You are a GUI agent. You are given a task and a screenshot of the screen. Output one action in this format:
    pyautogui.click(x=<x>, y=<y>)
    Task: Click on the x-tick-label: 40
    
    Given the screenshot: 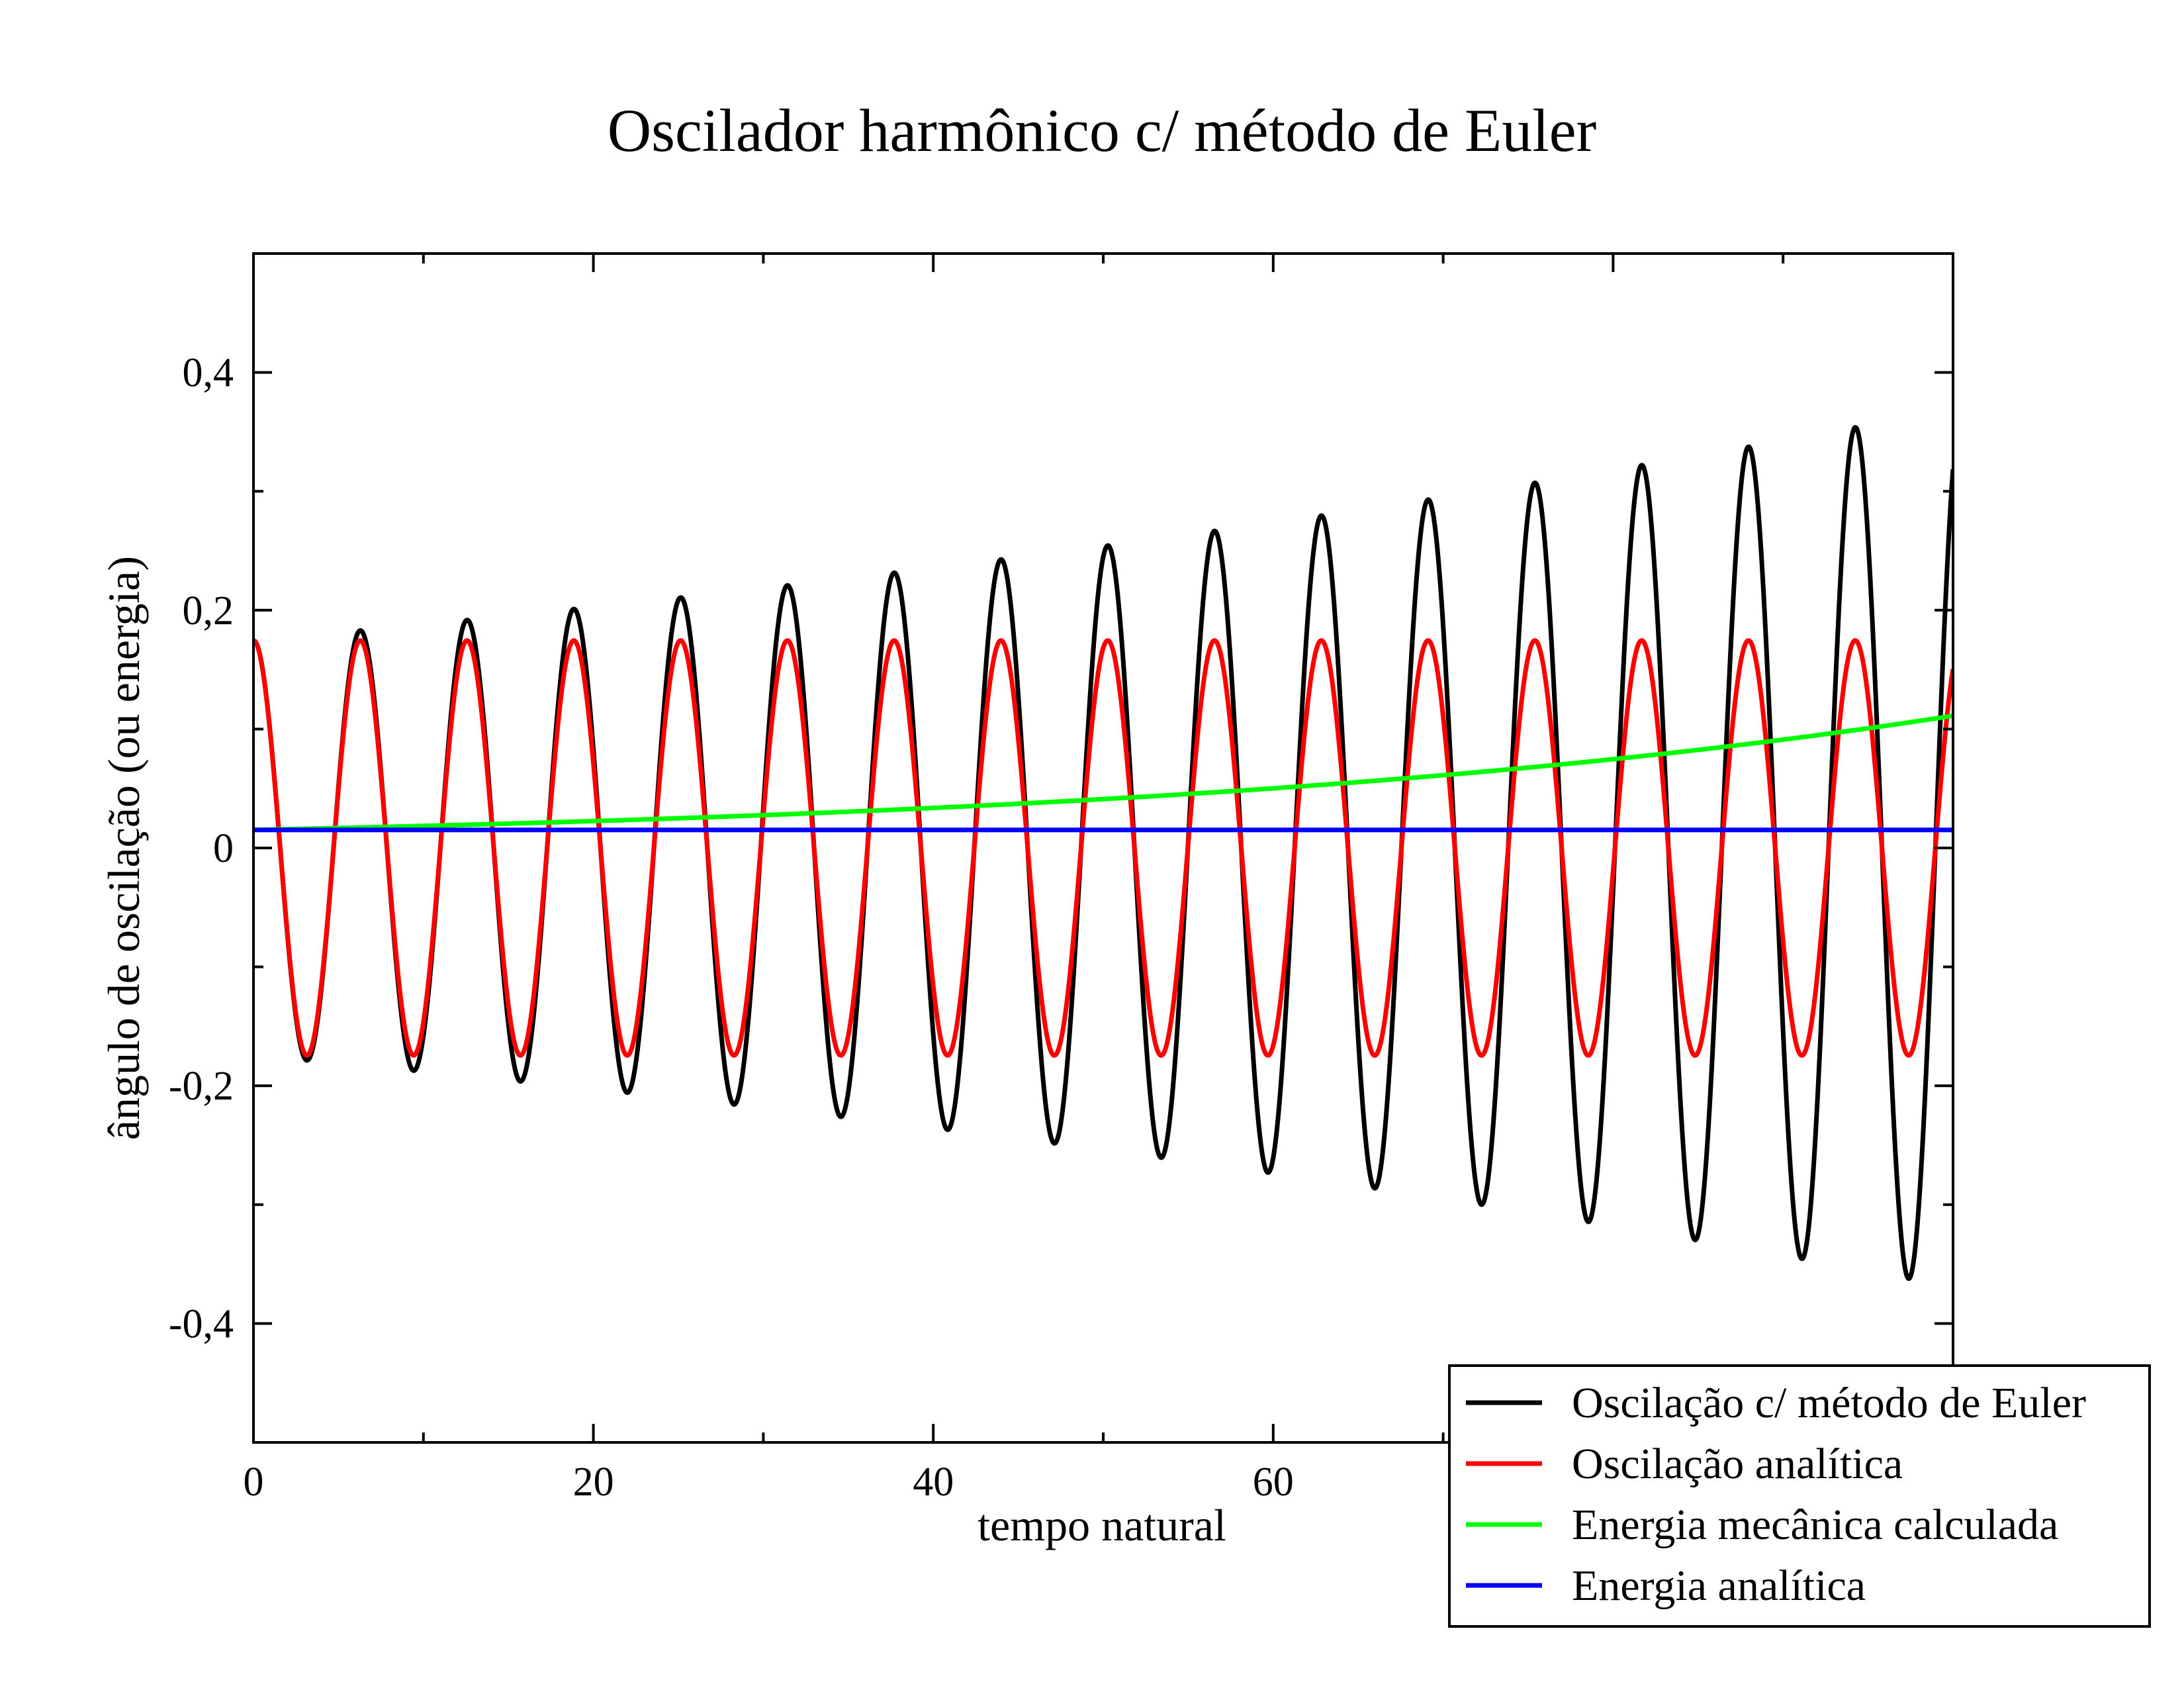 What is the action you would take?
    pyautogui.click(x=933, y=1482)
    